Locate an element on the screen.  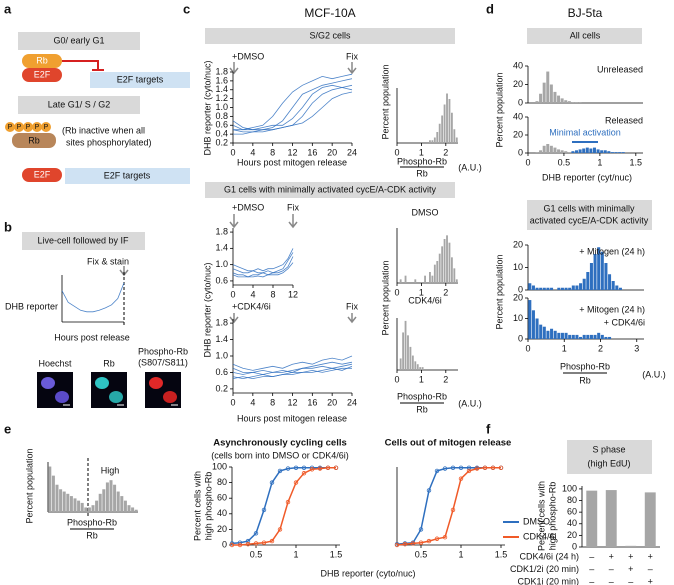
micrograph is located at coordinates (55, 390).